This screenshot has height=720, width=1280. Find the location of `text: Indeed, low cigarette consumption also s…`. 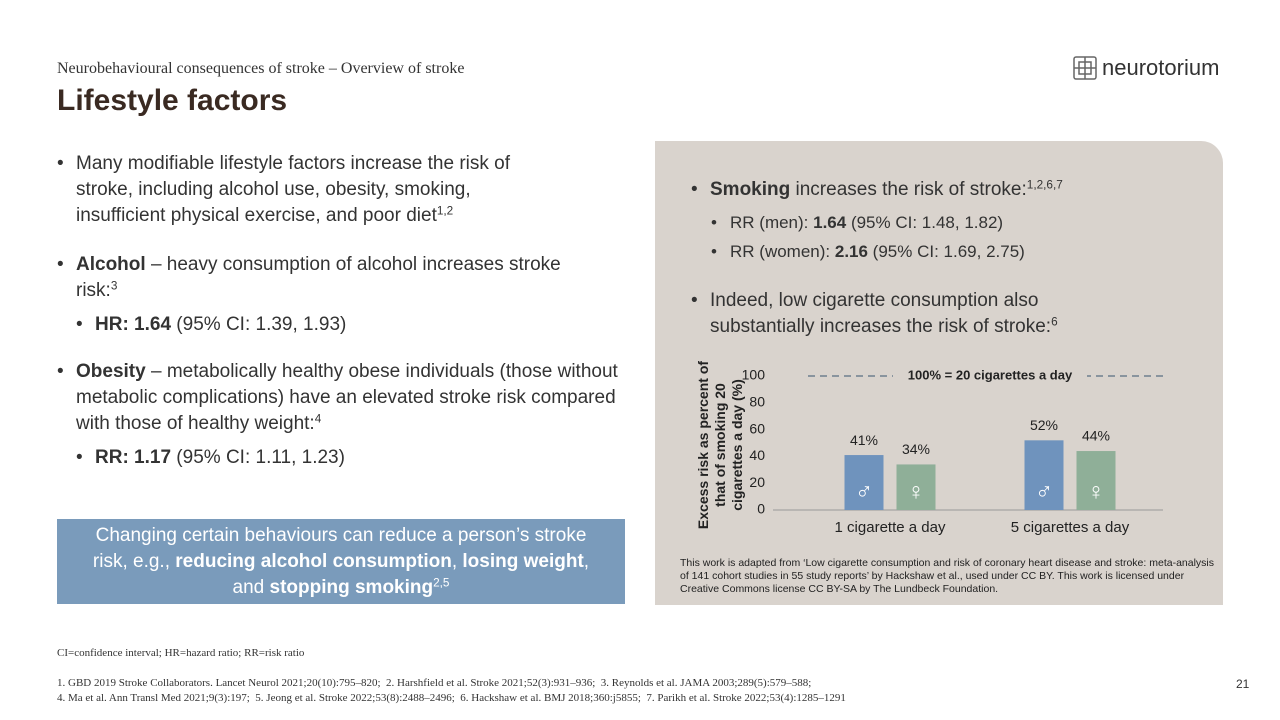

text: Indeed, low cigarette consumption also s… is located at coordinates (881, 313).